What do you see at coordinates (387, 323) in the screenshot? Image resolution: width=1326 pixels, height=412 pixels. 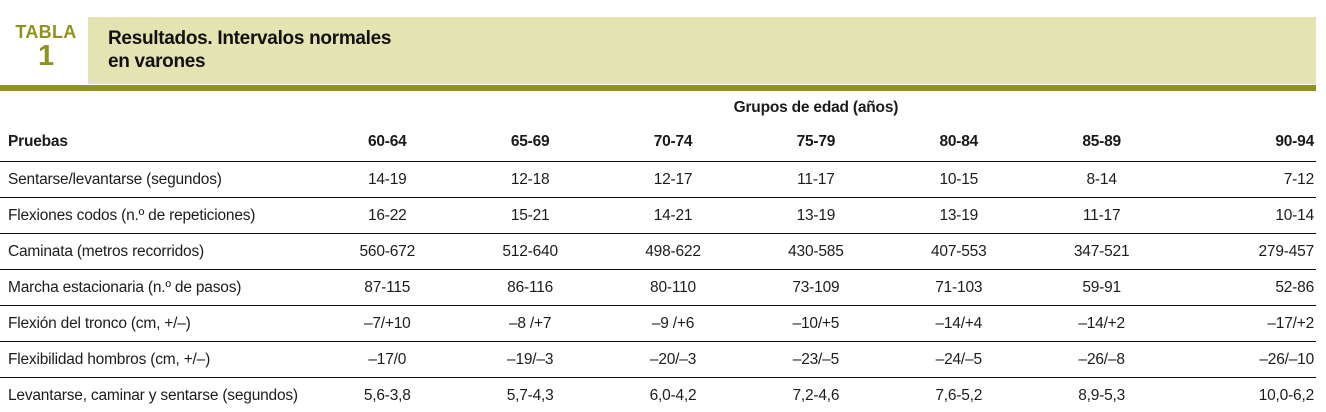 I see `value-cell: –7/+10` at bounding box center [387, 323].